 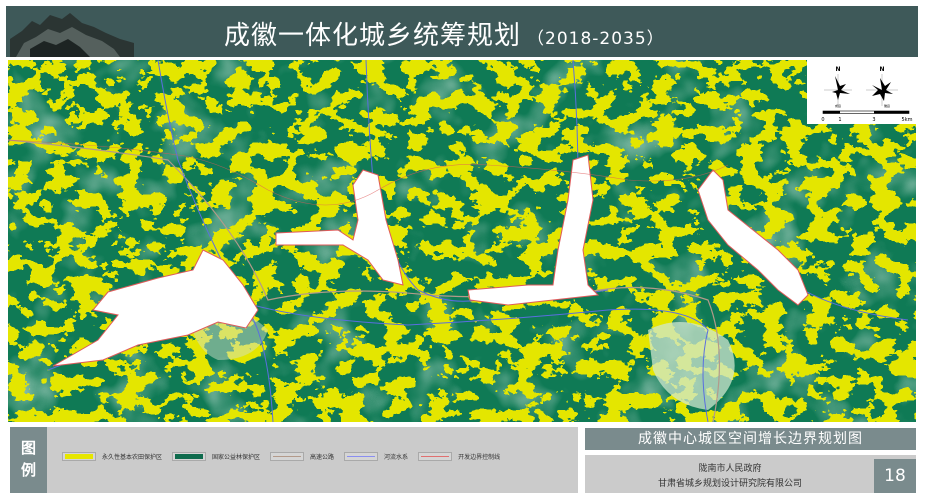 What do you see at coordinates (895, 476) in the screenshot?
I see `page-number: 18` at bounding box center [895, 476].